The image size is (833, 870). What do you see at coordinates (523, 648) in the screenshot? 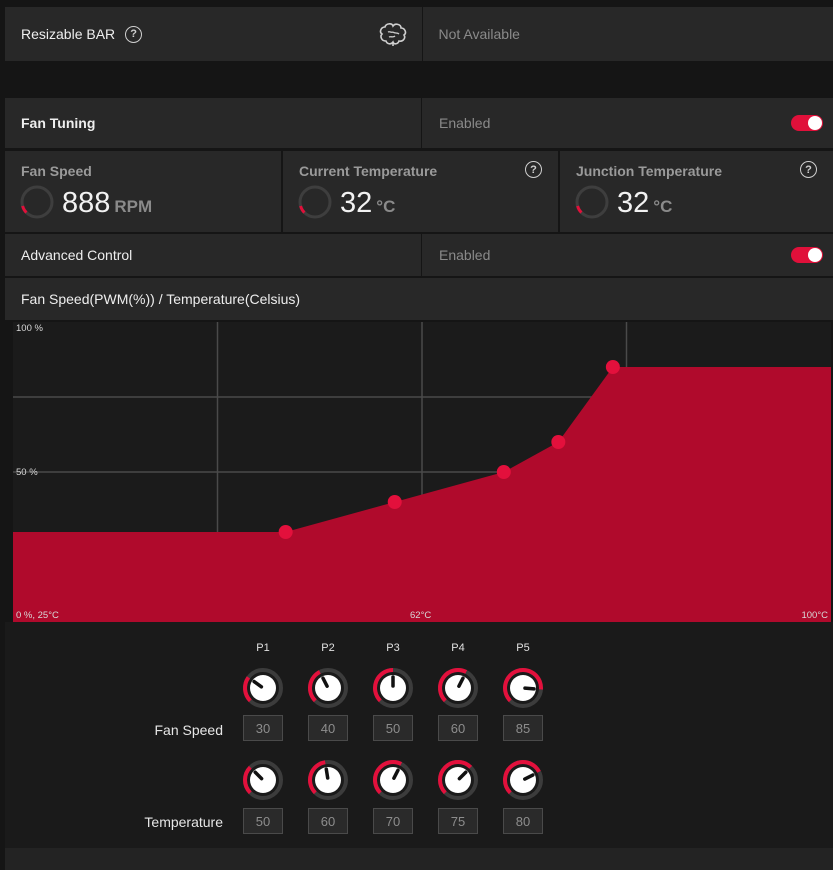
I see `p5-header: P5` at bounding box center [523, 648].